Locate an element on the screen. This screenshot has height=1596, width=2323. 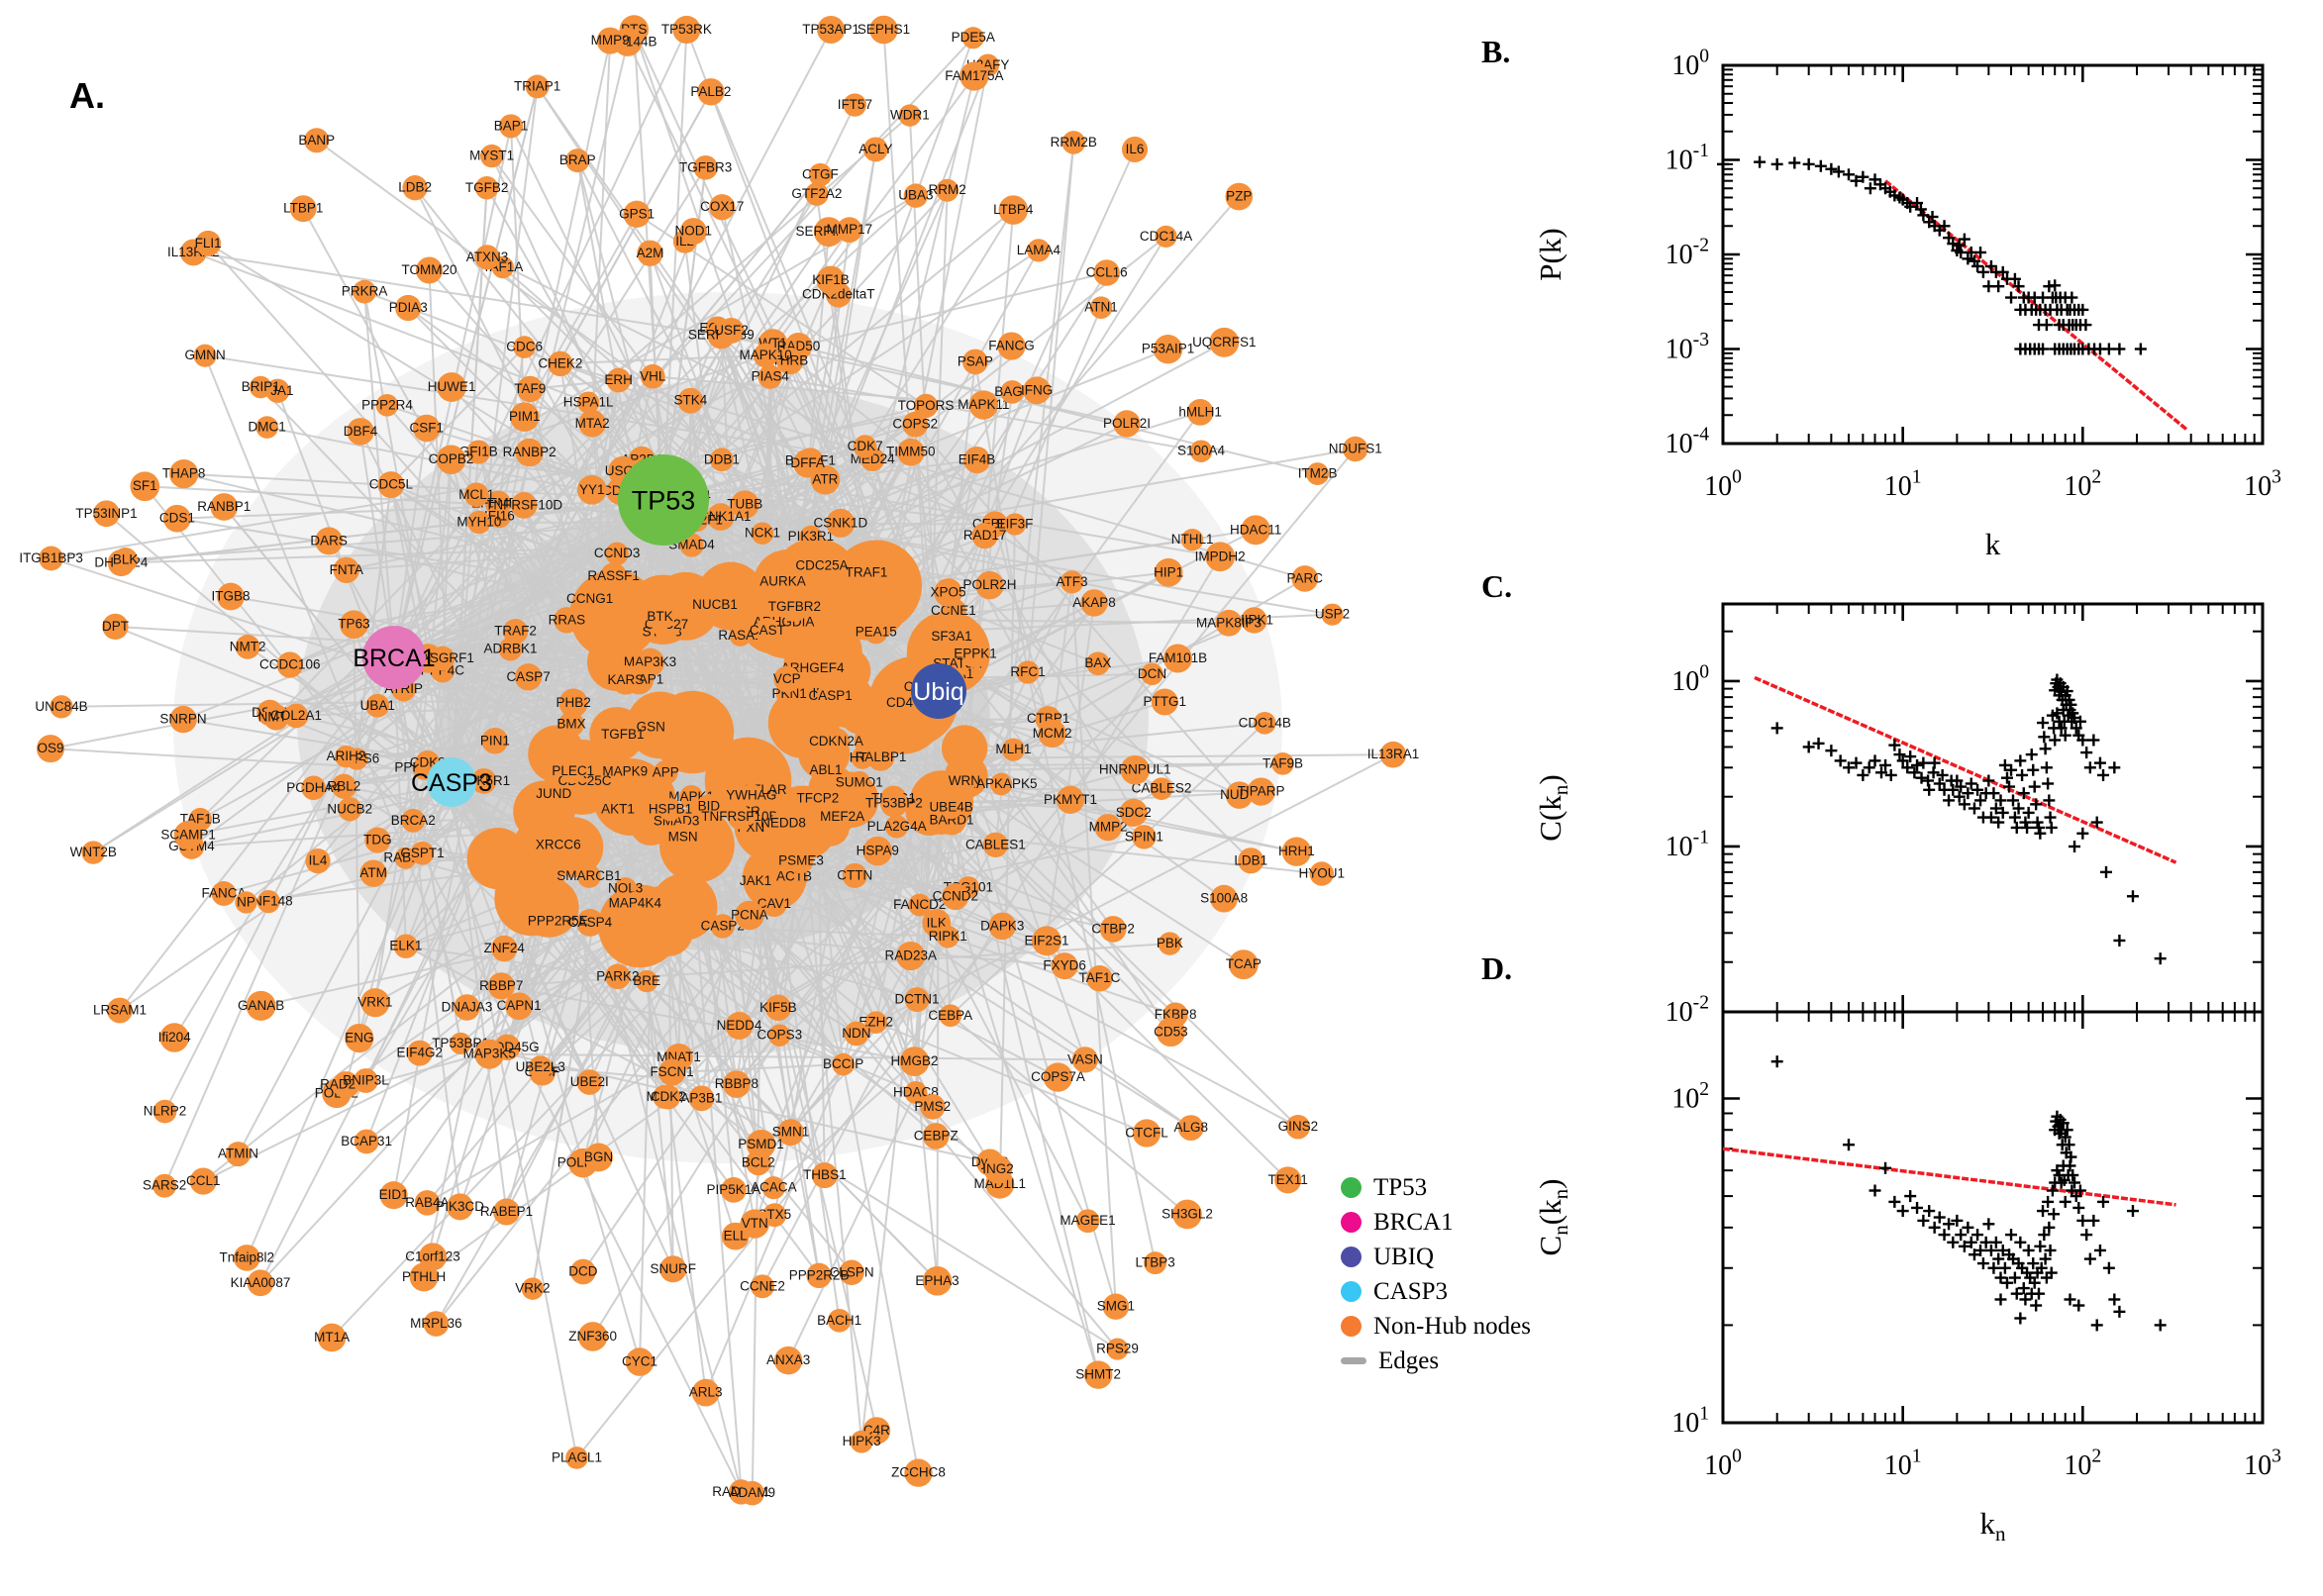
gene-node: ITGB1BP3 is located at coordinates (51, 558).